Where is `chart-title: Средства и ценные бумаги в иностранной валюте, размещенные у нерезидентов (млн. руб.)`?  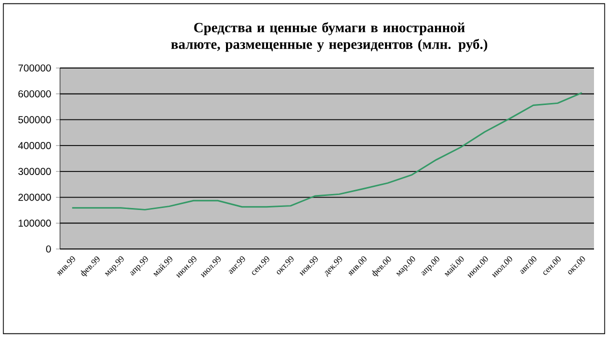
chart-title: Средства и ценные бумаги в иностранной валюте, размещенные у нерезидентов (млн. руб.) is located at coordinates (329, 37).